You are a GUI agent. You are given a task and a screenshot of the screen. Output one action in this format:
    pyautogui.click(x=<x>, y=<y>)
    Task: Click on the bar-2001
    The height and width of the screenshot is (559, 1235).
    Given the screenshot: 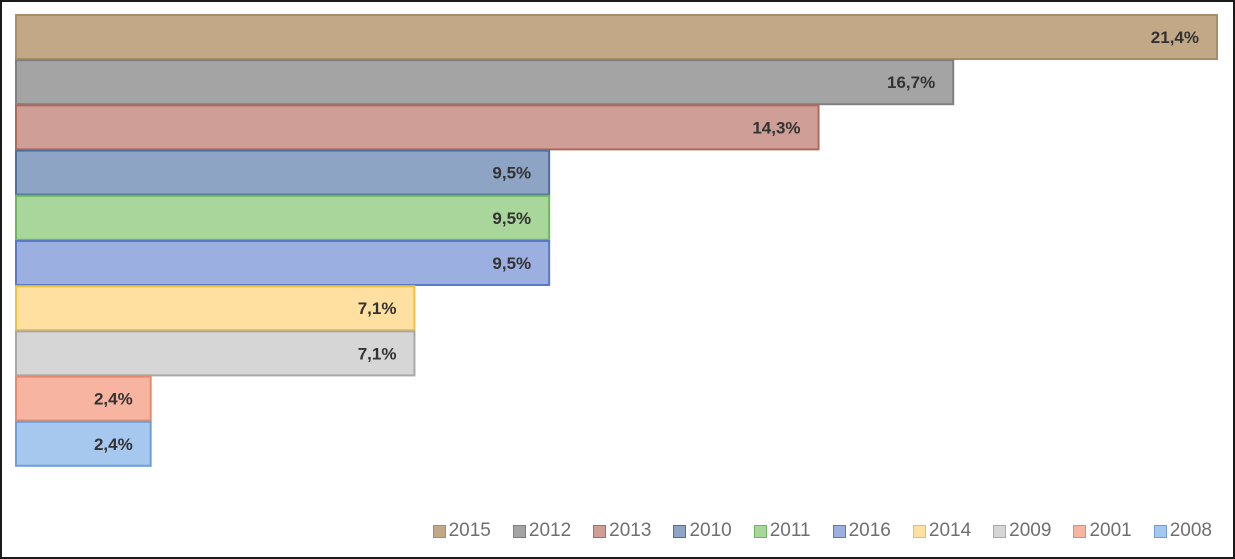 What is the action you would take?
    pyautogui.click(x=83, y=398)
    